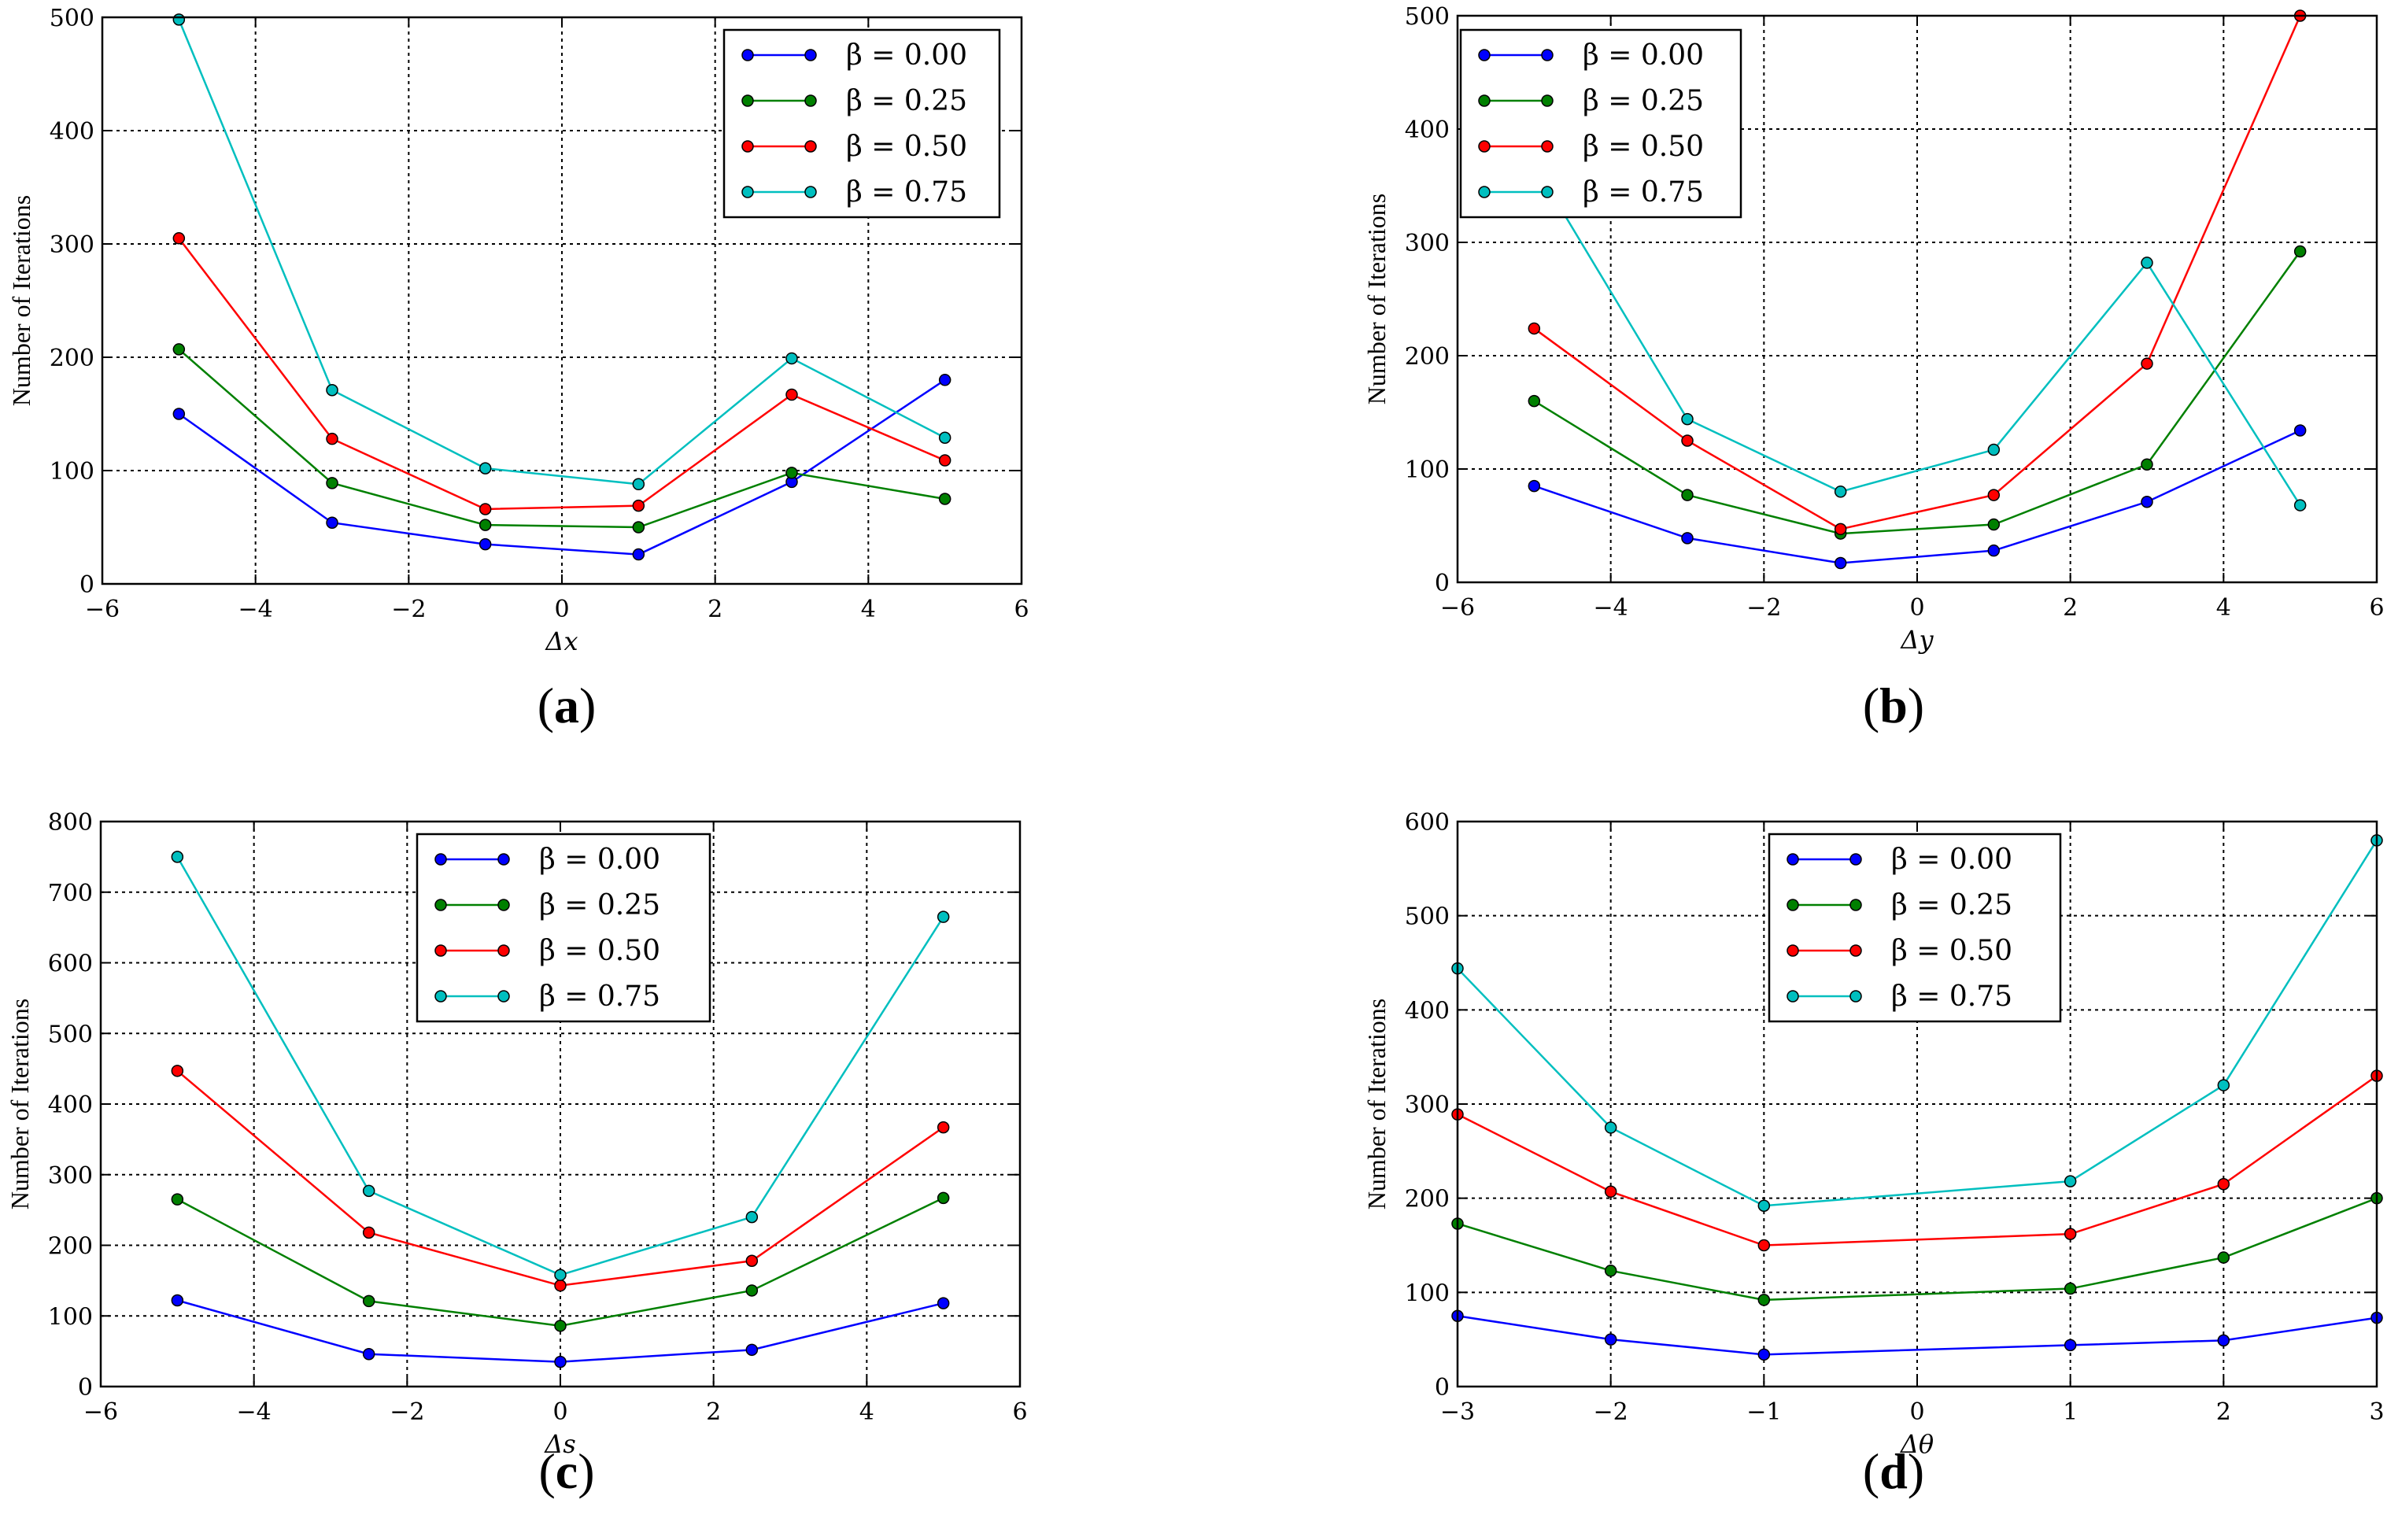 Image resolution: width=2387 pixels, height=1540 pixels. I want to click on legend-label-a-0: β = 0.00, so click(906, 55).